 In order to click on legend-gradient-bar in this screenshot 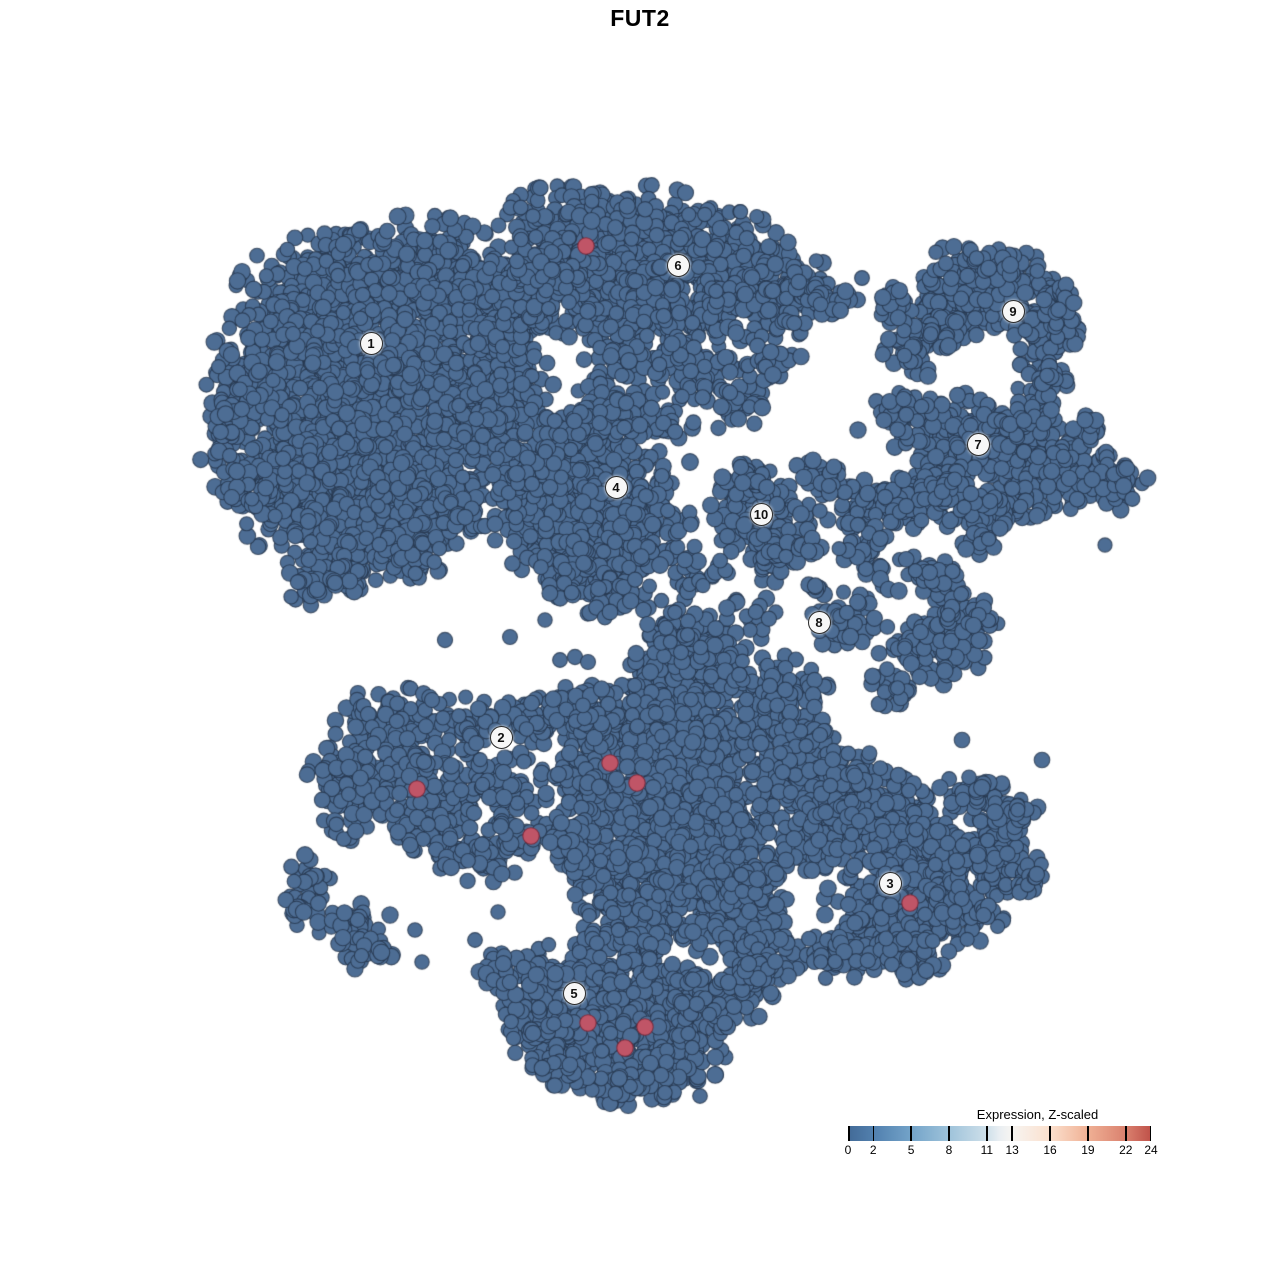, I will do `click(999, 1133)`.